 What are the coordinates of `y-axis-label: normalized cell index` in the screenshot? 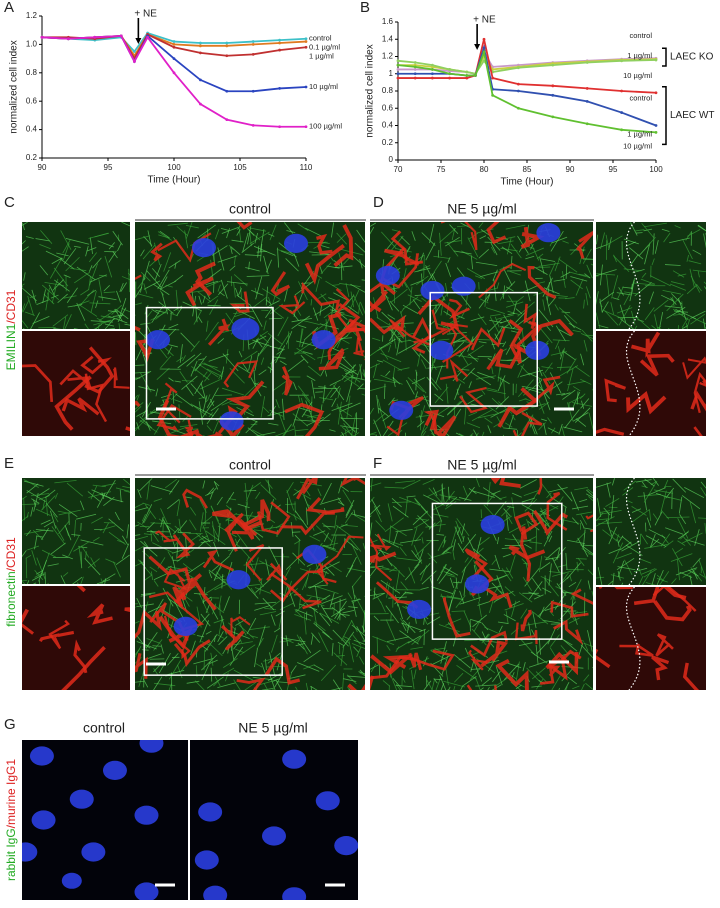 It's located at (370, 90).